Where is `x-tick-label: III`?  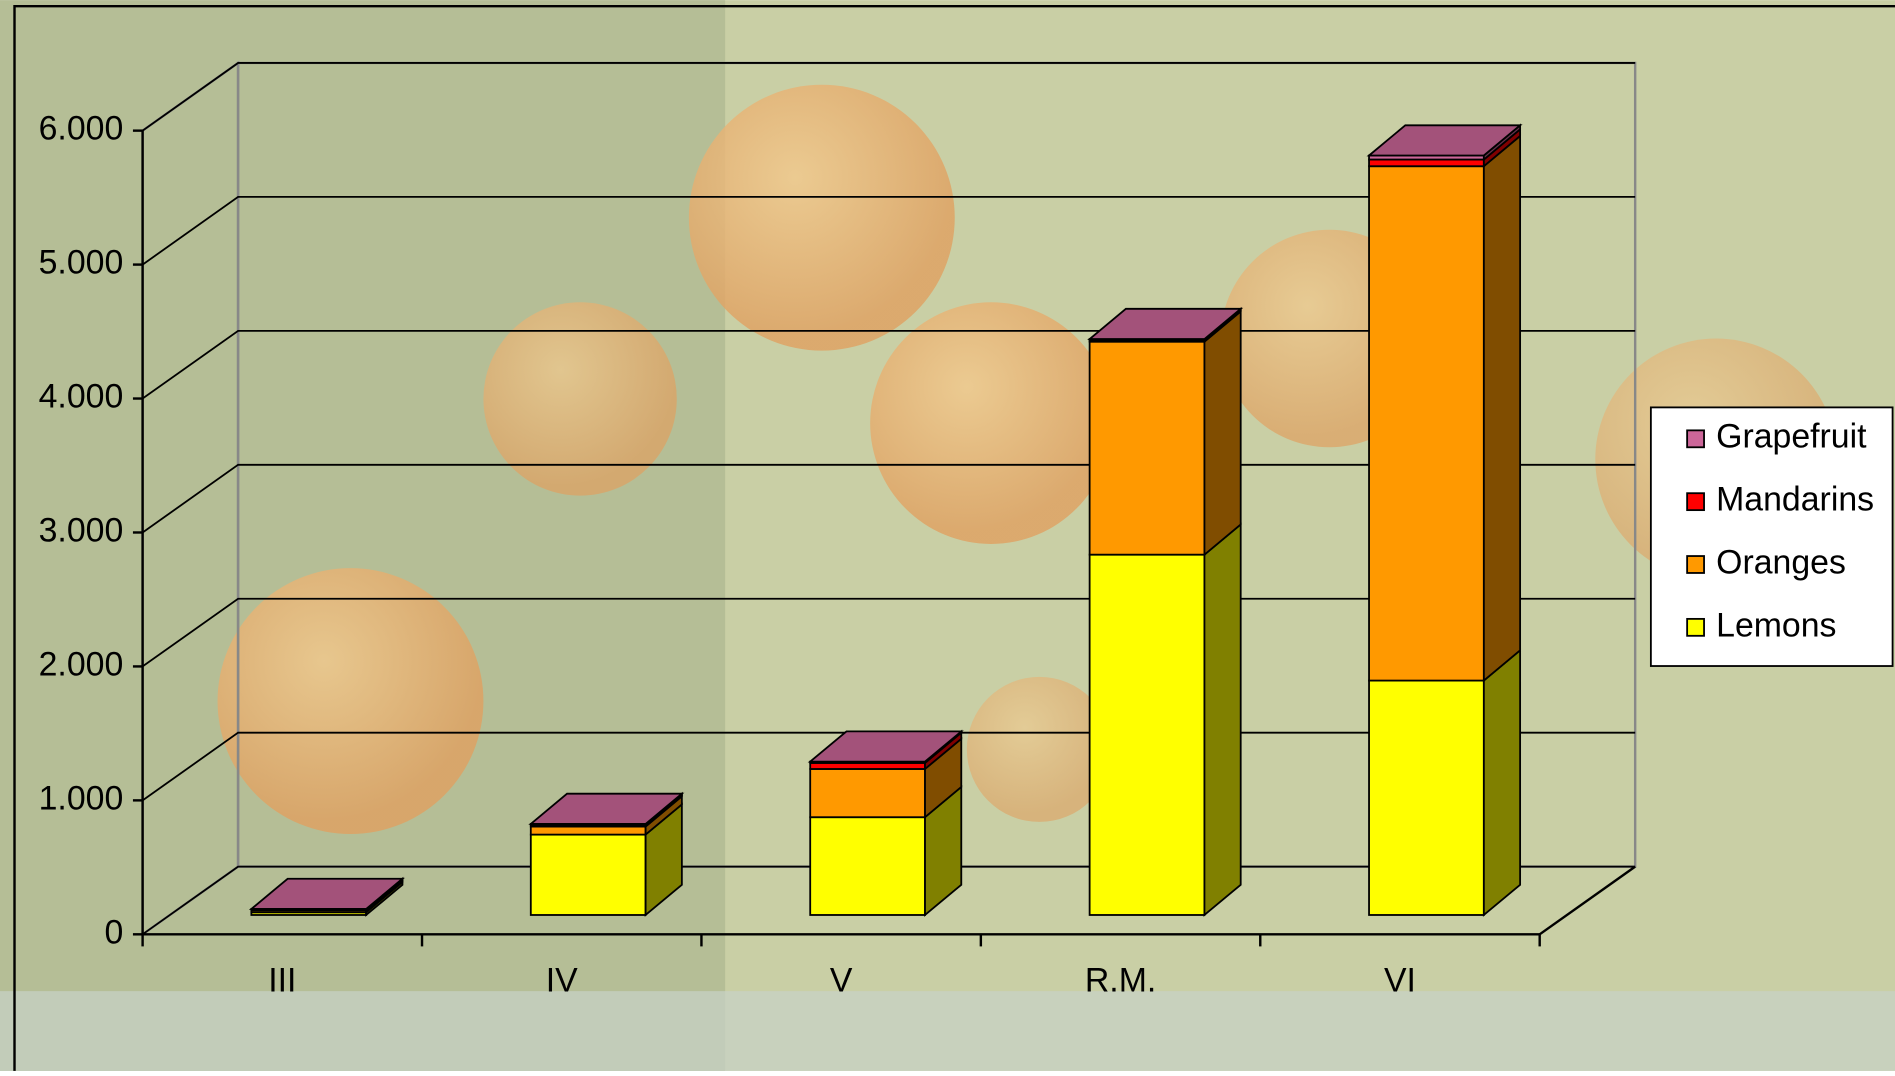 x-tick-label: III is located at coordinates (282, 981).